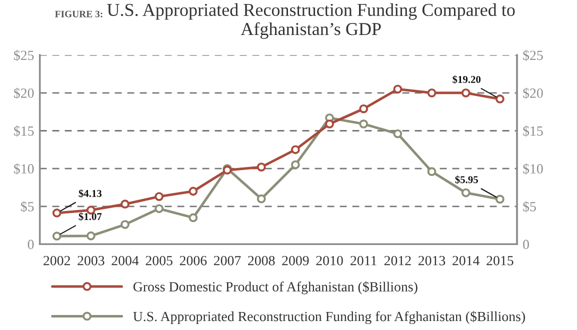 The image size is (577, 330). I want to click on x-tick-label: 2011, so click(363, 261).